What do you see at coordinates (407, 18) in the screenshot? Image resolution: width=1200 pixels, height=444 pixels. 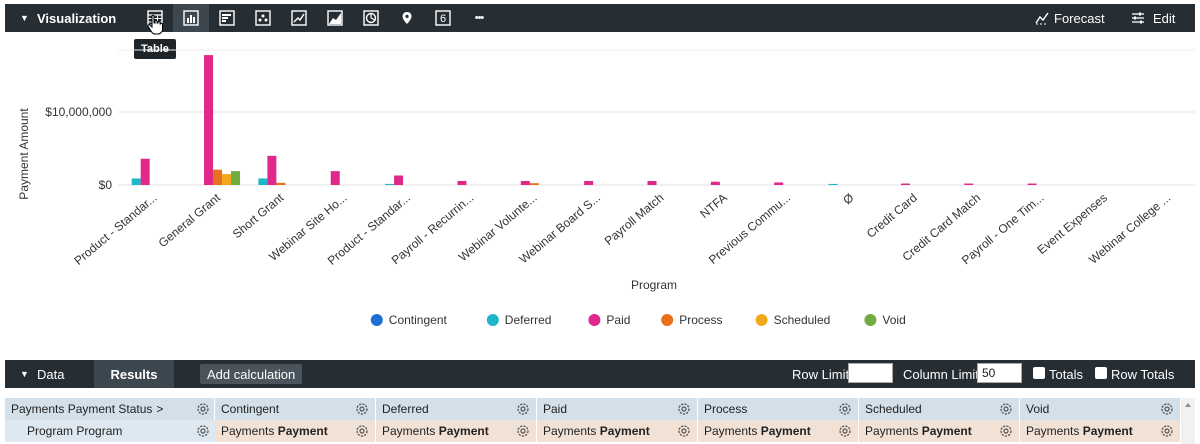 I see `map-pin-icon` at bounding box center [407, 18].